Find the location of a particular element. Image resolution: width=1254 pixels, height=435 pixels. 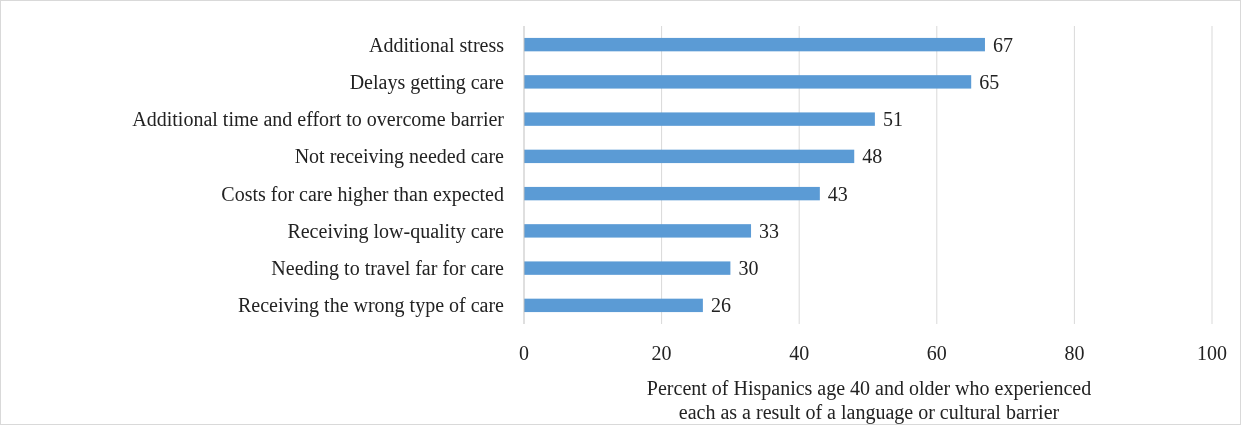

y-tick-label: Receiving low-quality care is located at coordinates (396, 231).